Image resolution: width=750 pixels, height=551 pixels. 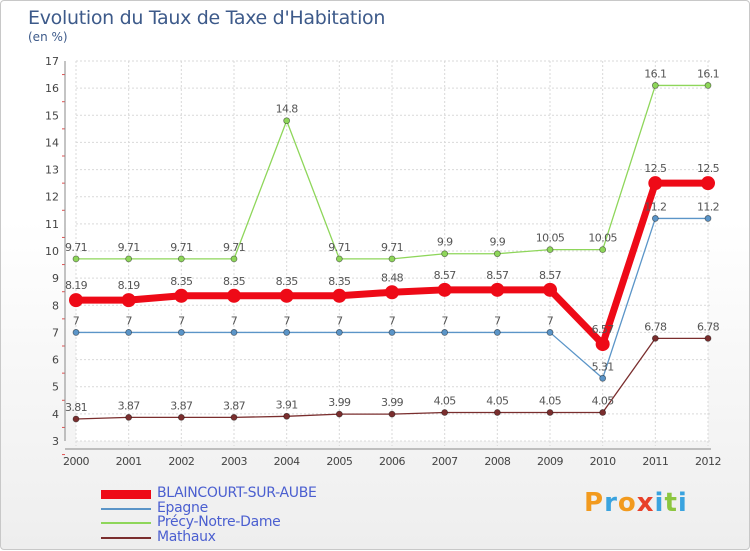 What do you see at coordinates (445, 275) in the screenshot?
I see `data-label: 8.57` at bounding box center [445, 275].